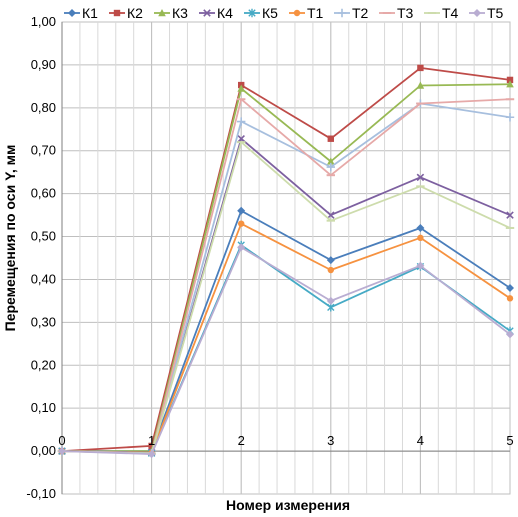 The image size is (518, 517). What do you see at coordinates (306, 13) in the screenshot?
I see `legend-entry: Т1` at bounding box center [306, 13].